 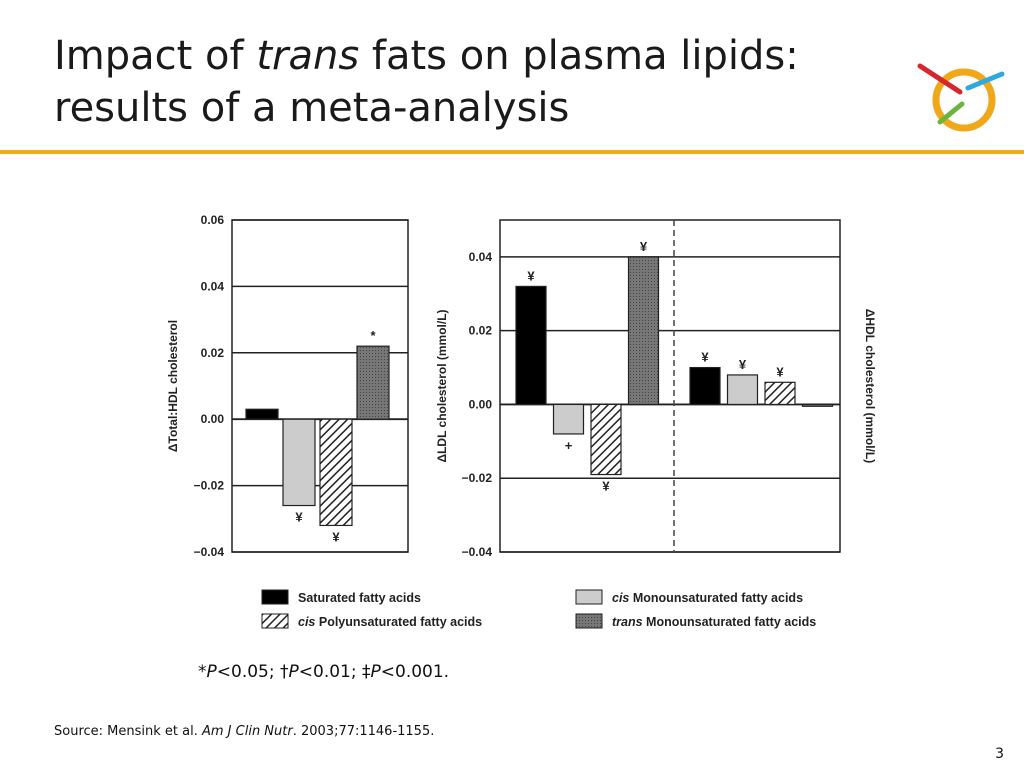 What do you see at coordinates (299, 462) in the screenshot?
I see `panel-a-bar-cis-monounsaturated-fatty-acids` at bounding box center [299, 462].